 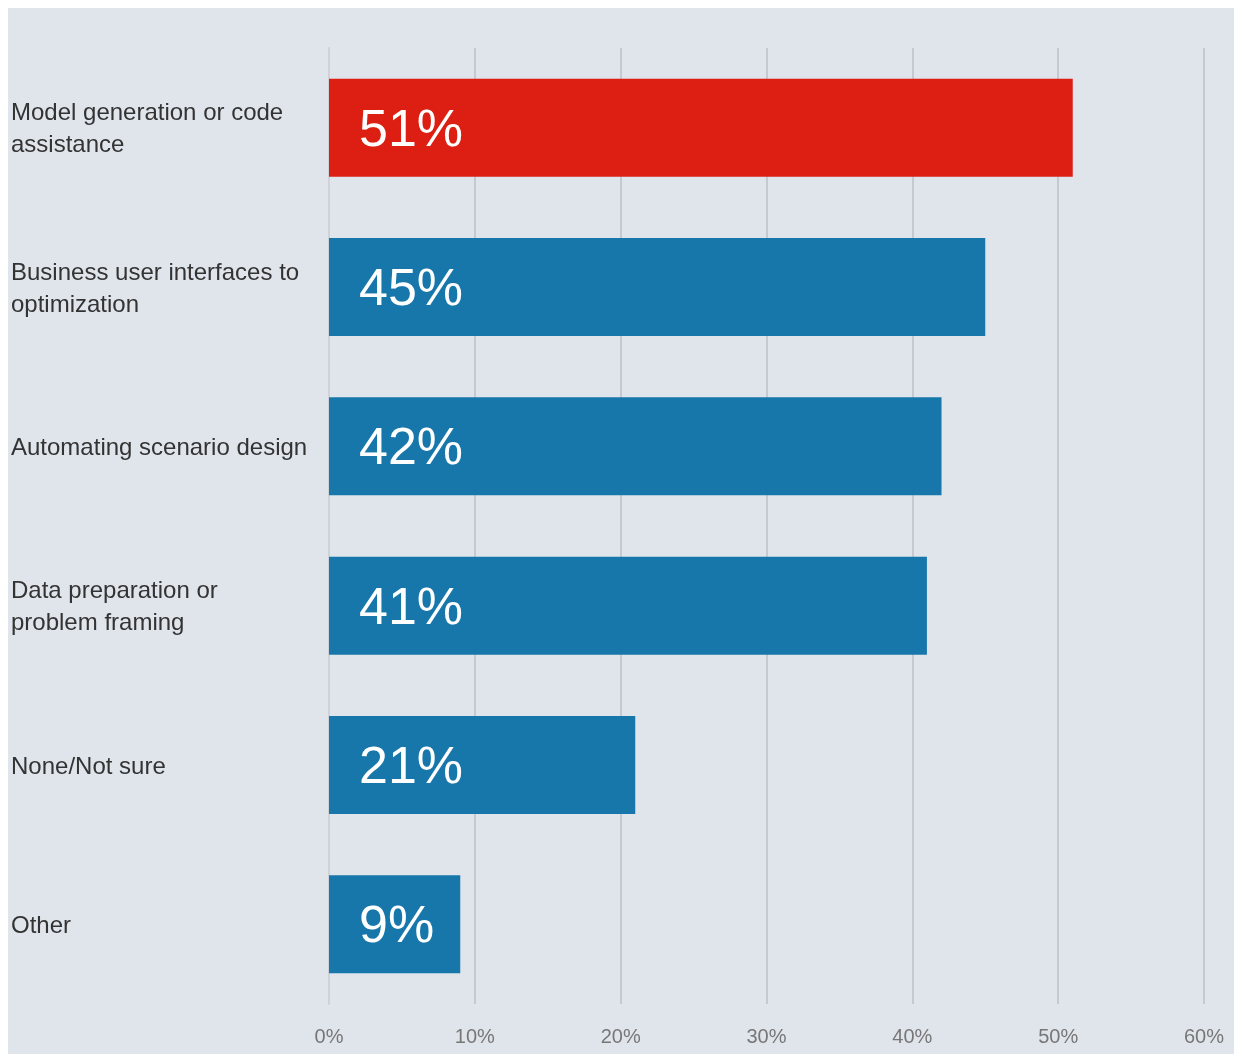 I want to click on x-tick-label: 0%, so click(x=329, y=1036).